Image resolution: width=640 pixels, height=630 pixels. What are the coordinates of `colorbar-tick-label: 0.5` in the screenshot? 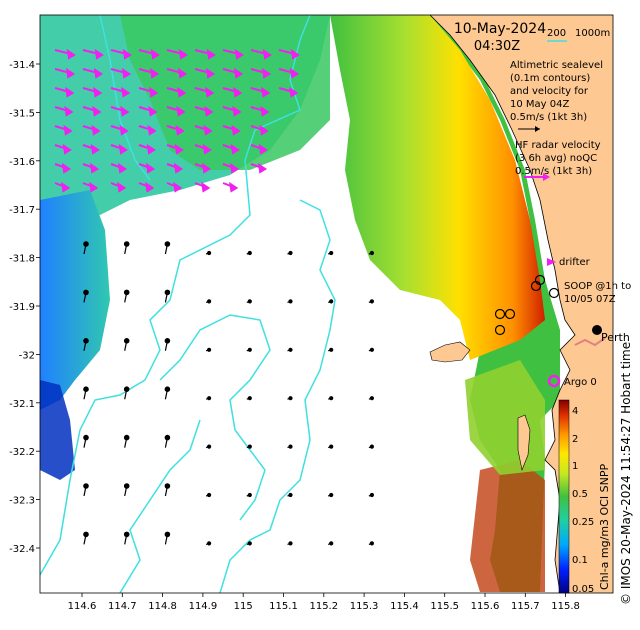 It's located at (580, 494).